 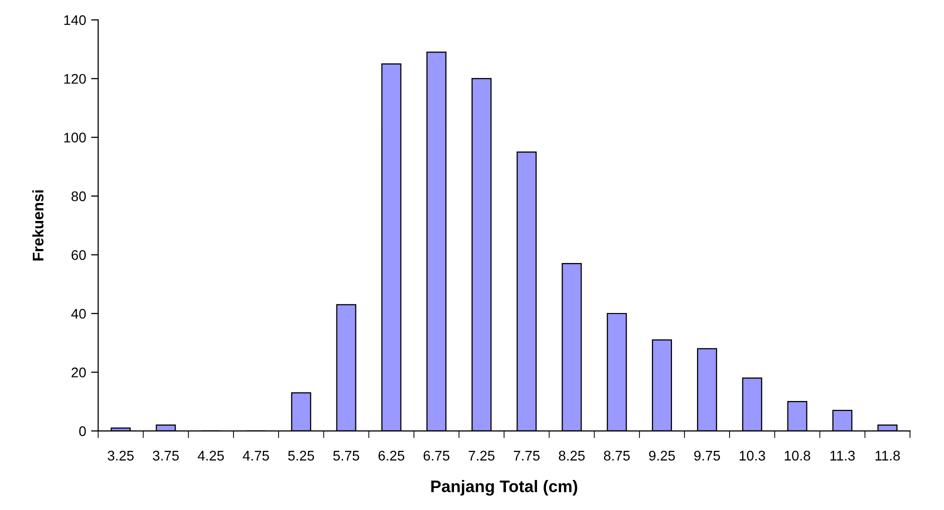 What do you see at coordinates (78, 313) in the screenshot?
I see `y-tick-label: 40` at bounding box center [78, 313].